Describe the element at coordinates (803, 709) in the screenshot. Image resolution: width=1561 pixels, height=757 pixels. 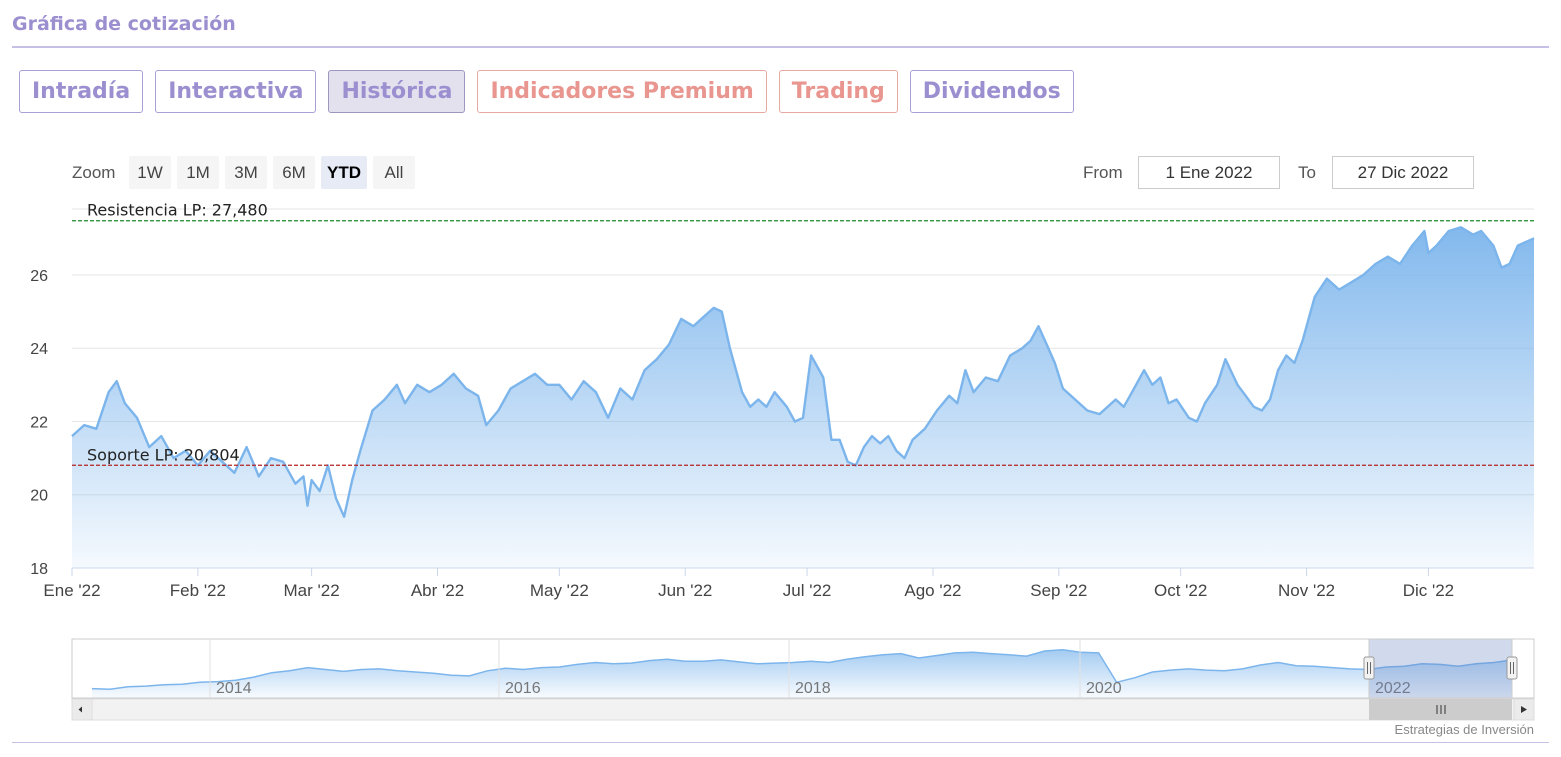
I see `scrollbar-track` at that location.